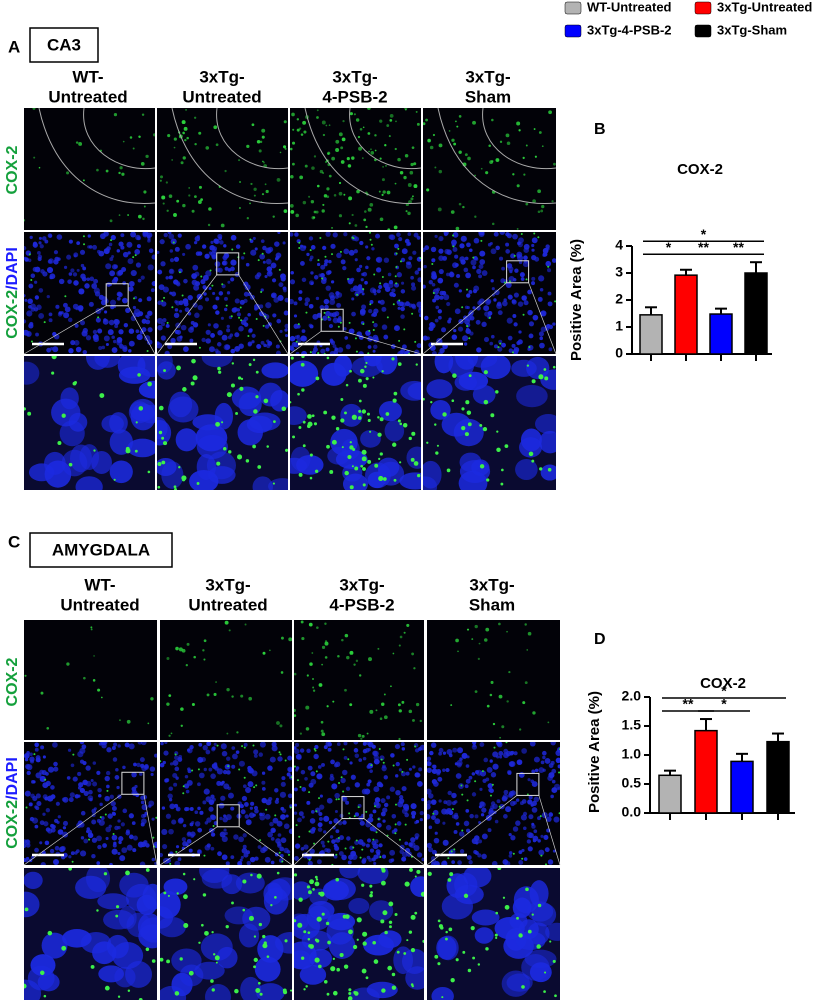 The image size is (829, 1003). Describe the element at coordinates (90, 934) in the screenshot. I see `micrograph` at that location.